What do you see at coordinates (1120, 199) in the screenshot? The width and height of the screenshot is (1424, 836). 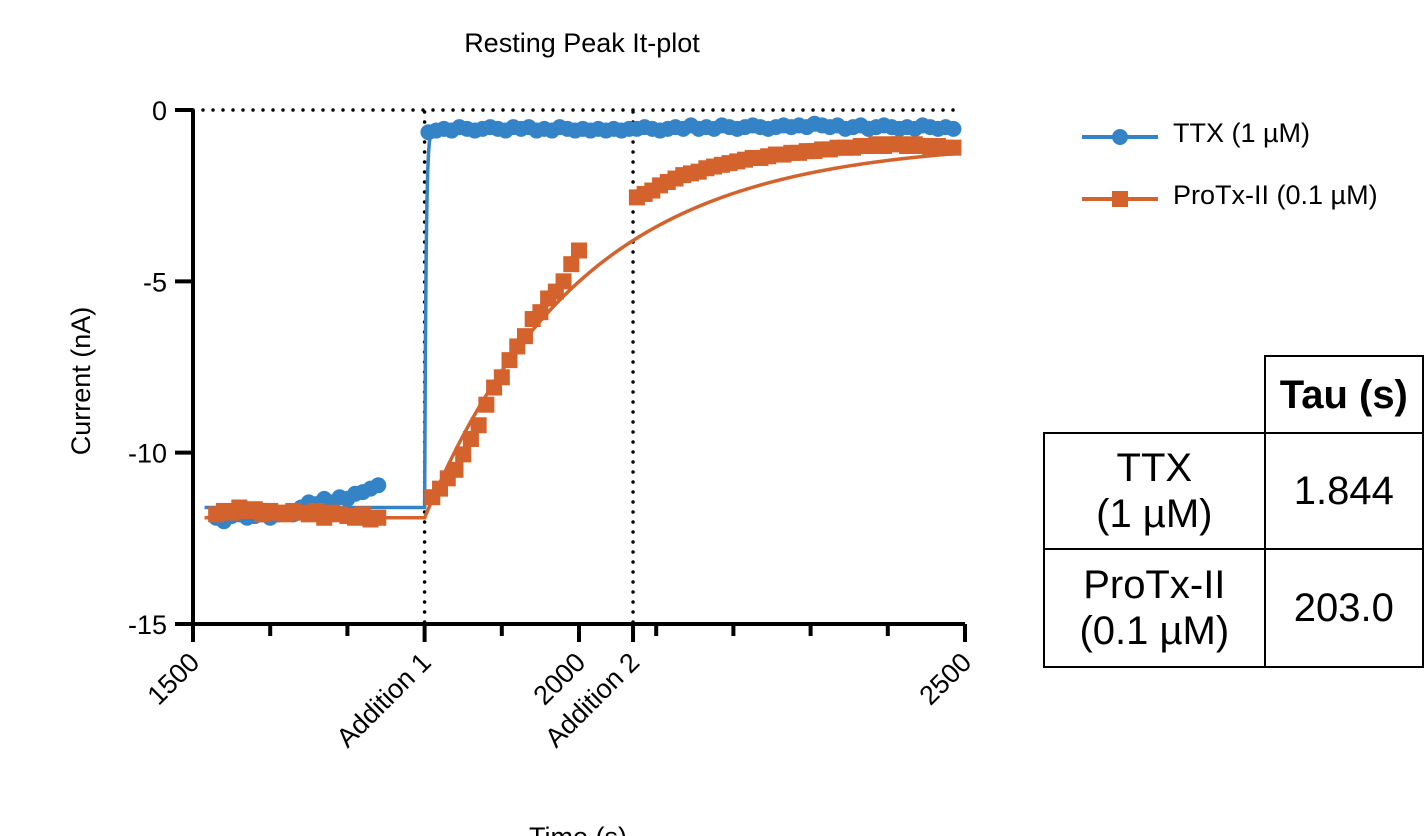 I see `square-marker-icon` at bounding box center [1120, 199].